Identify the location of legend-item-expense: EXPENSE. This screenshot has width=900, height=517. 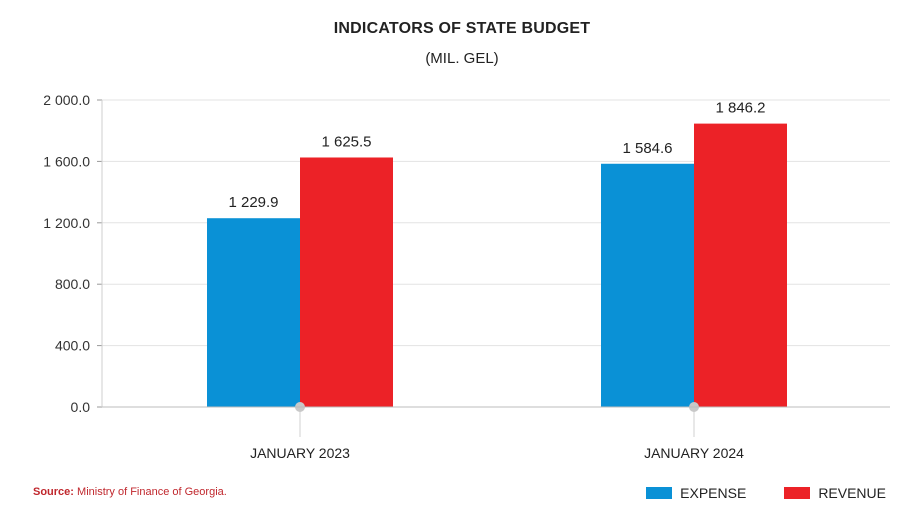
(696, 493).